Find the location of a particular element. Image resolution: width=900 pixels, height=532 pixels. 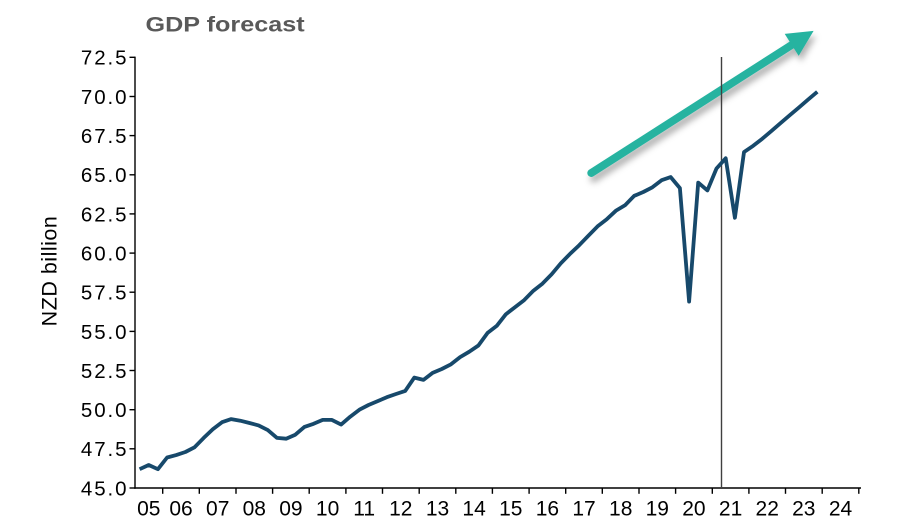

svg-text: 47.5 is located at coordinates (105, 449).